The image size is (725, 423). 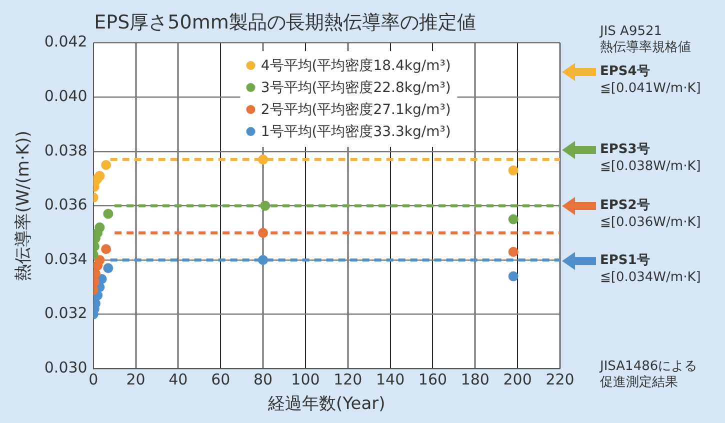 What do you see at coordinates (433, 379) in the screenshot?
I see `x-tick-label: 160` at bounding box center [433, 379].